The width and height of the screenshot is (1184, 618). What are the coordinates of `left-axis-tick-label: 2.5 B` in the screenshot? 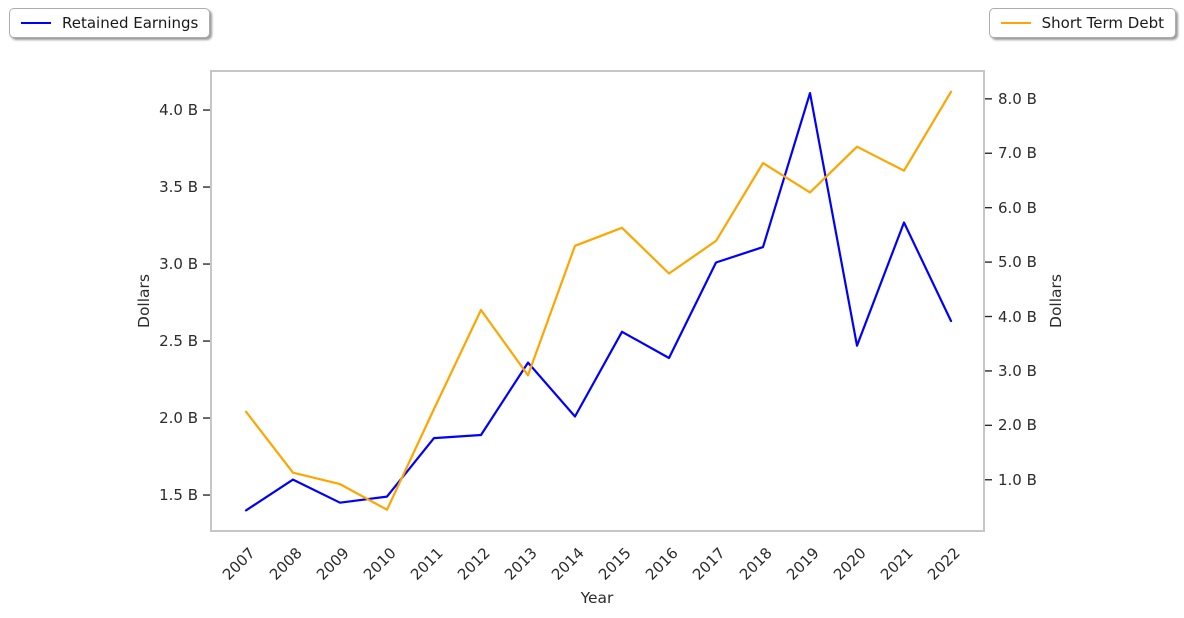 It's located at (178, 341).